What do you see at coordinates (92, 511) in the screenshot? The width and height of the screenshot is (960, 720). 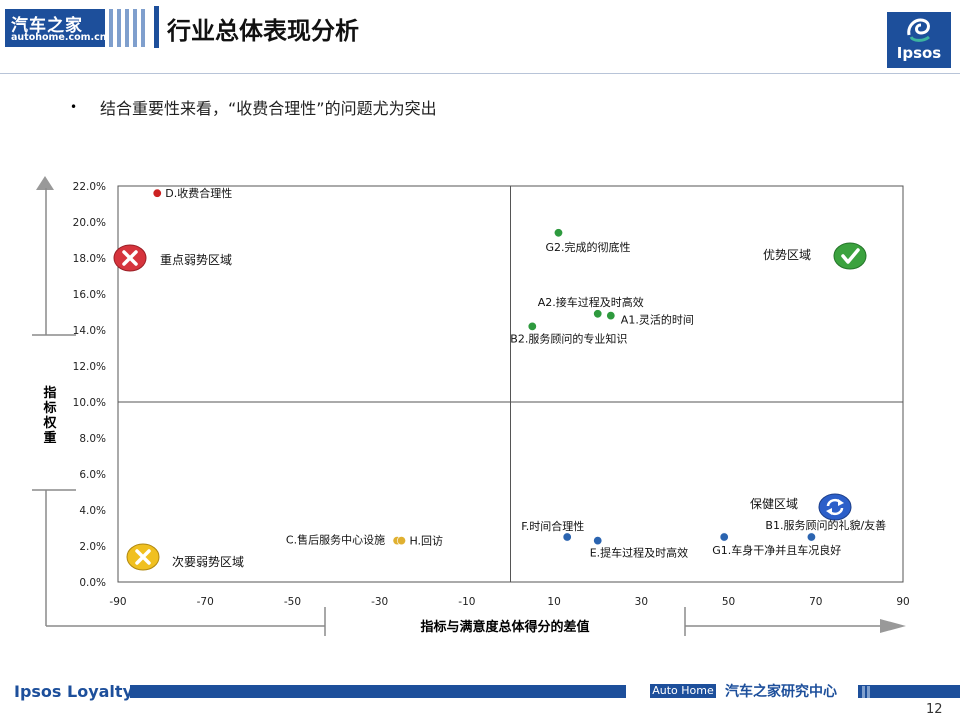 I see `y-tick-label: 4.0%` at bounding box center [92, 511].